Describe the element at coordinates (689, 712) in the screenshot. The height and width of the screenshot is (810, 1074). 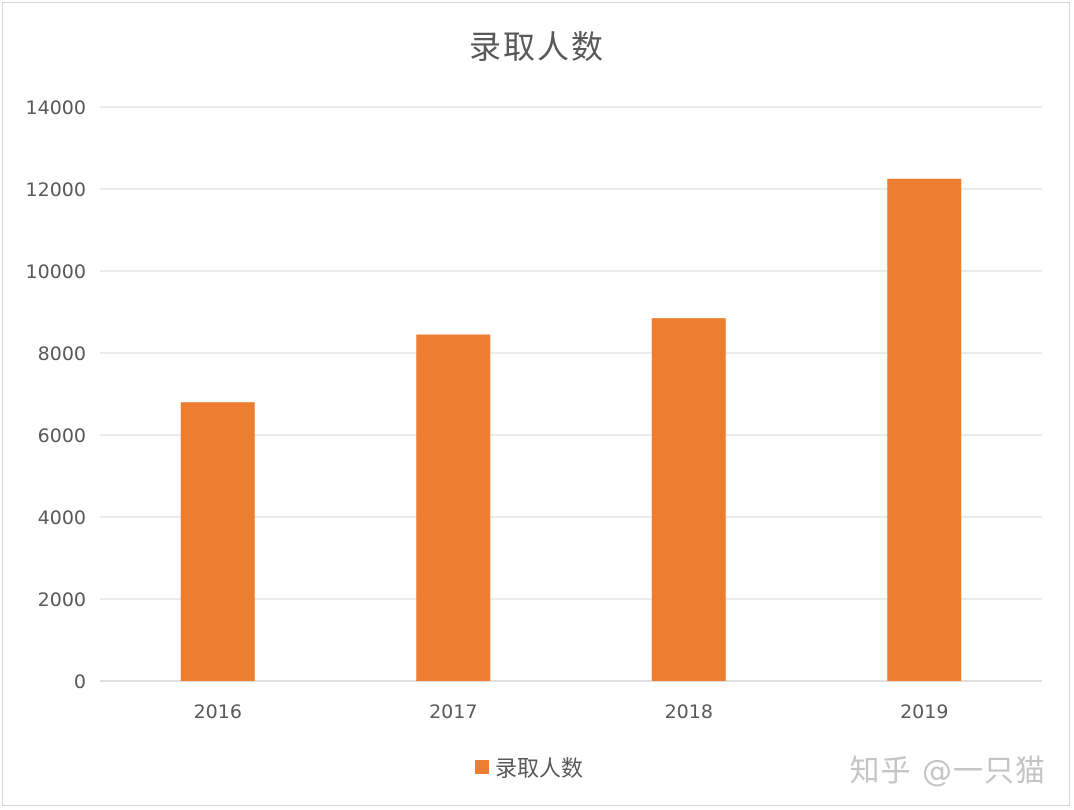
I see `x-category-label: 2018` at that location.